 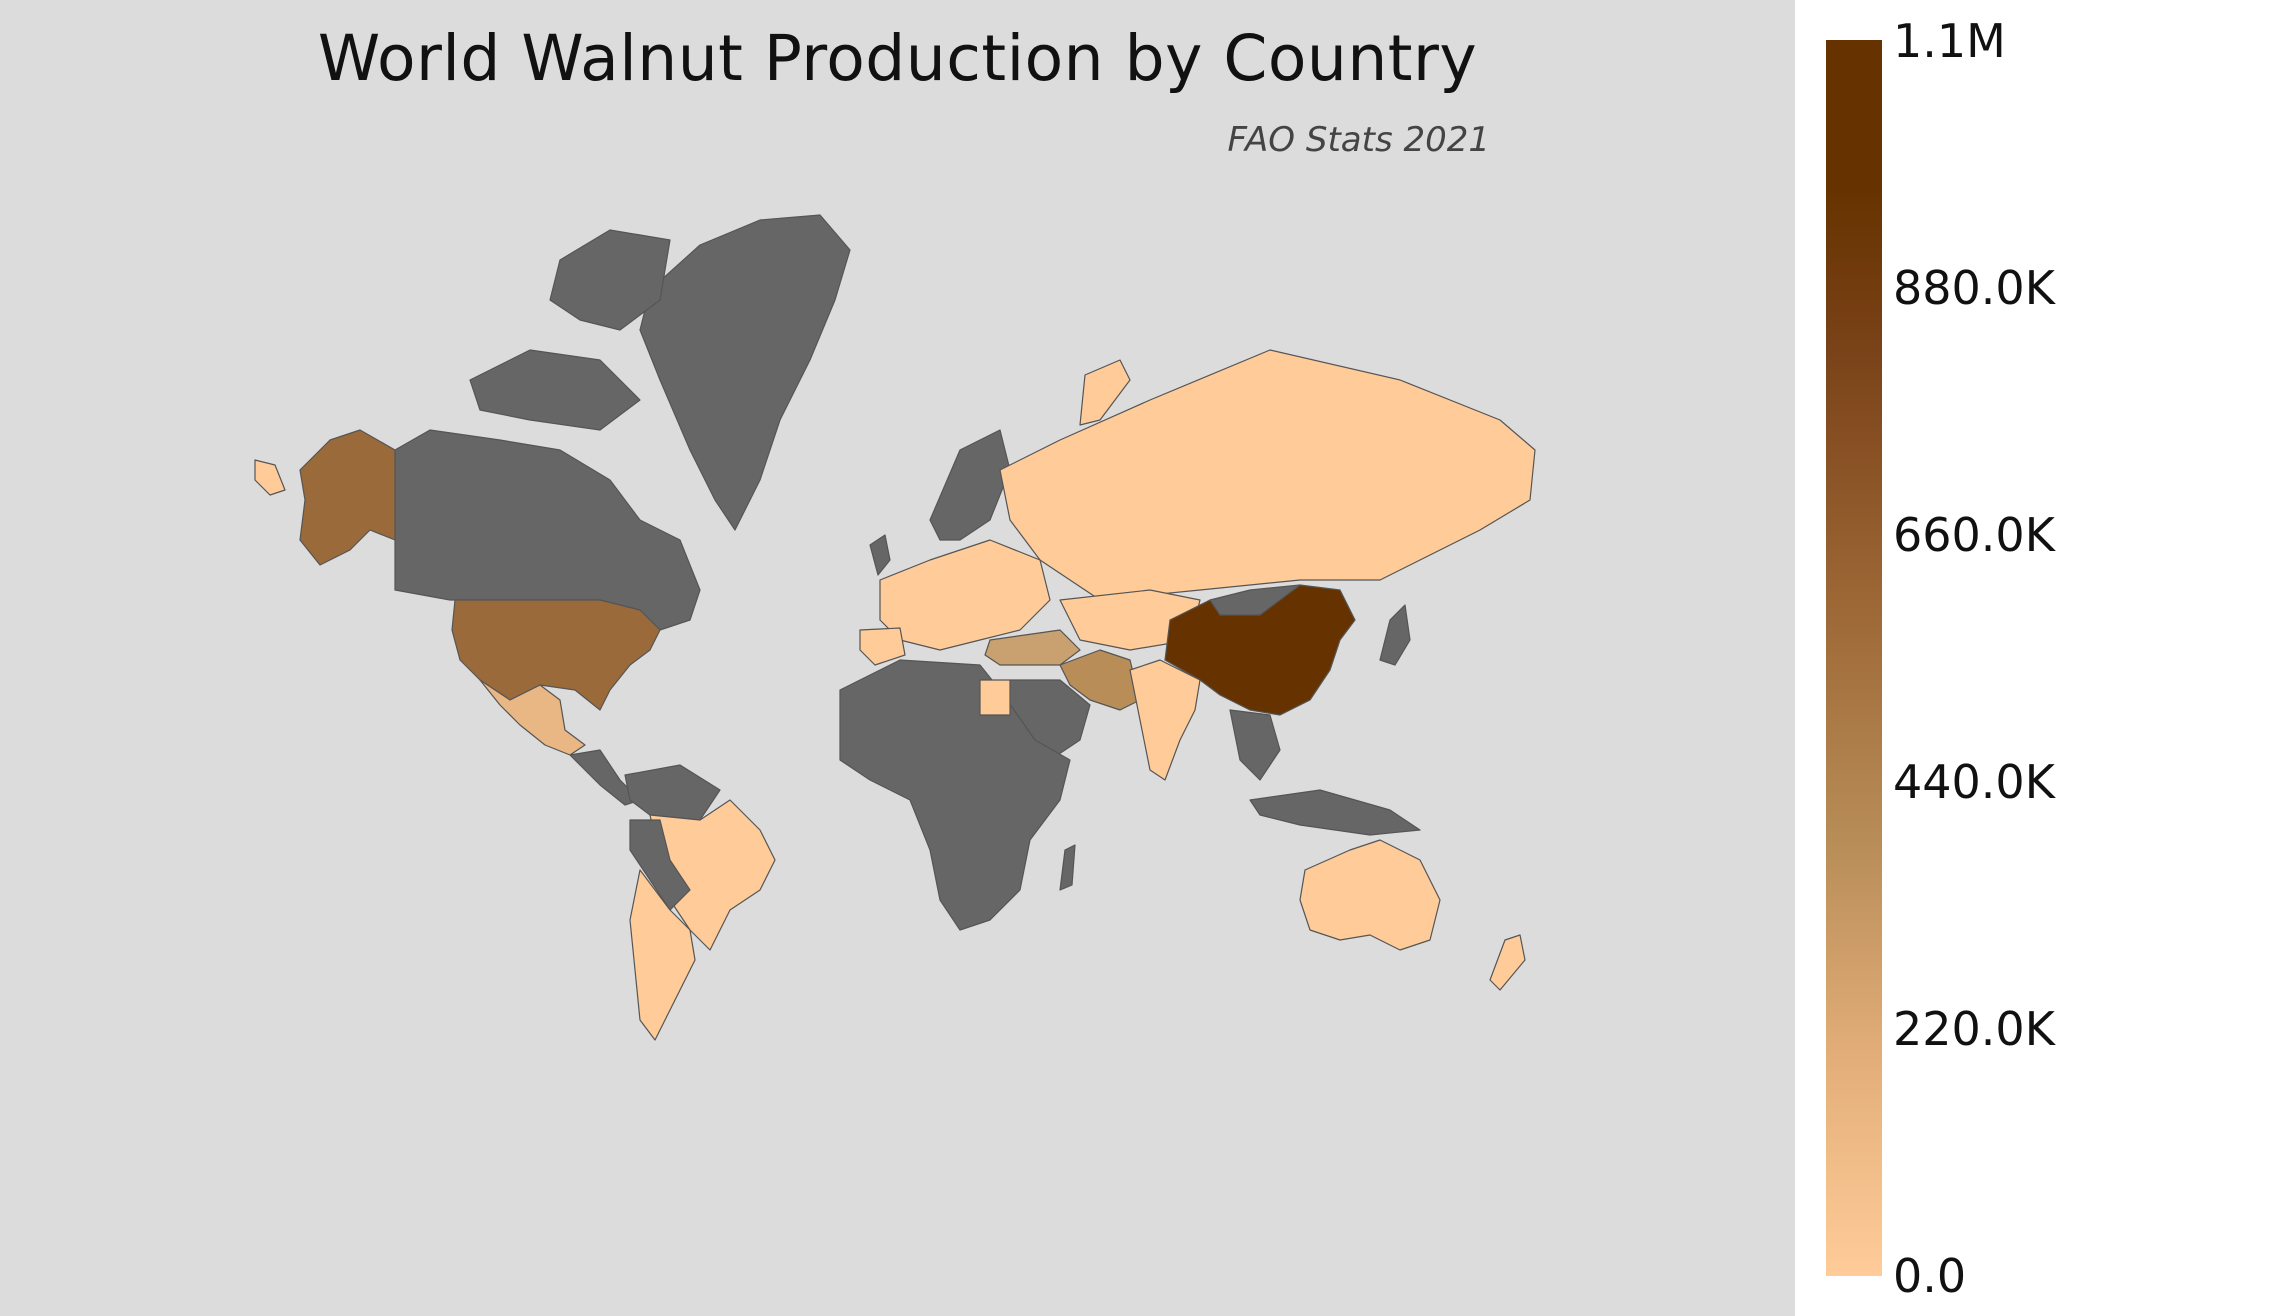 I want to click on region-egypt, so click(x=995, y=697).